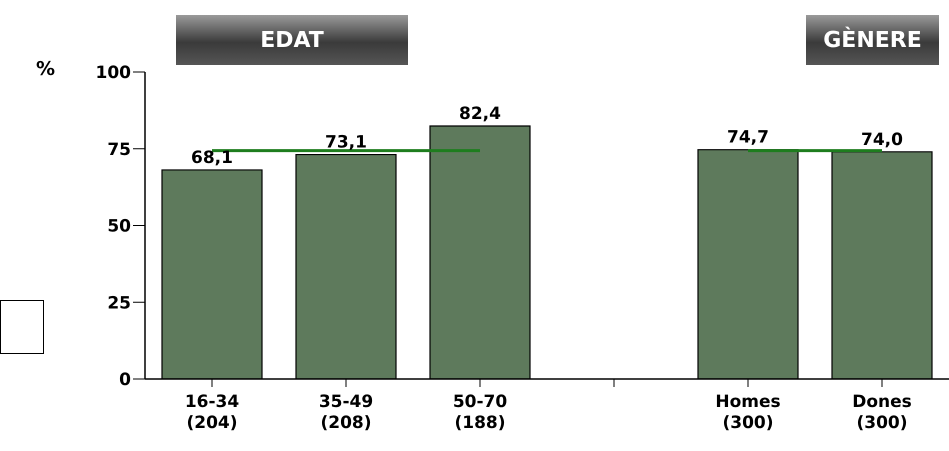 Image resolution: width=949 pixels, height=451 pixels. What do you see at coordinates (212, 158) in the screenshot?
I see `data-label: 68,1` at bounding box center [212, 158].